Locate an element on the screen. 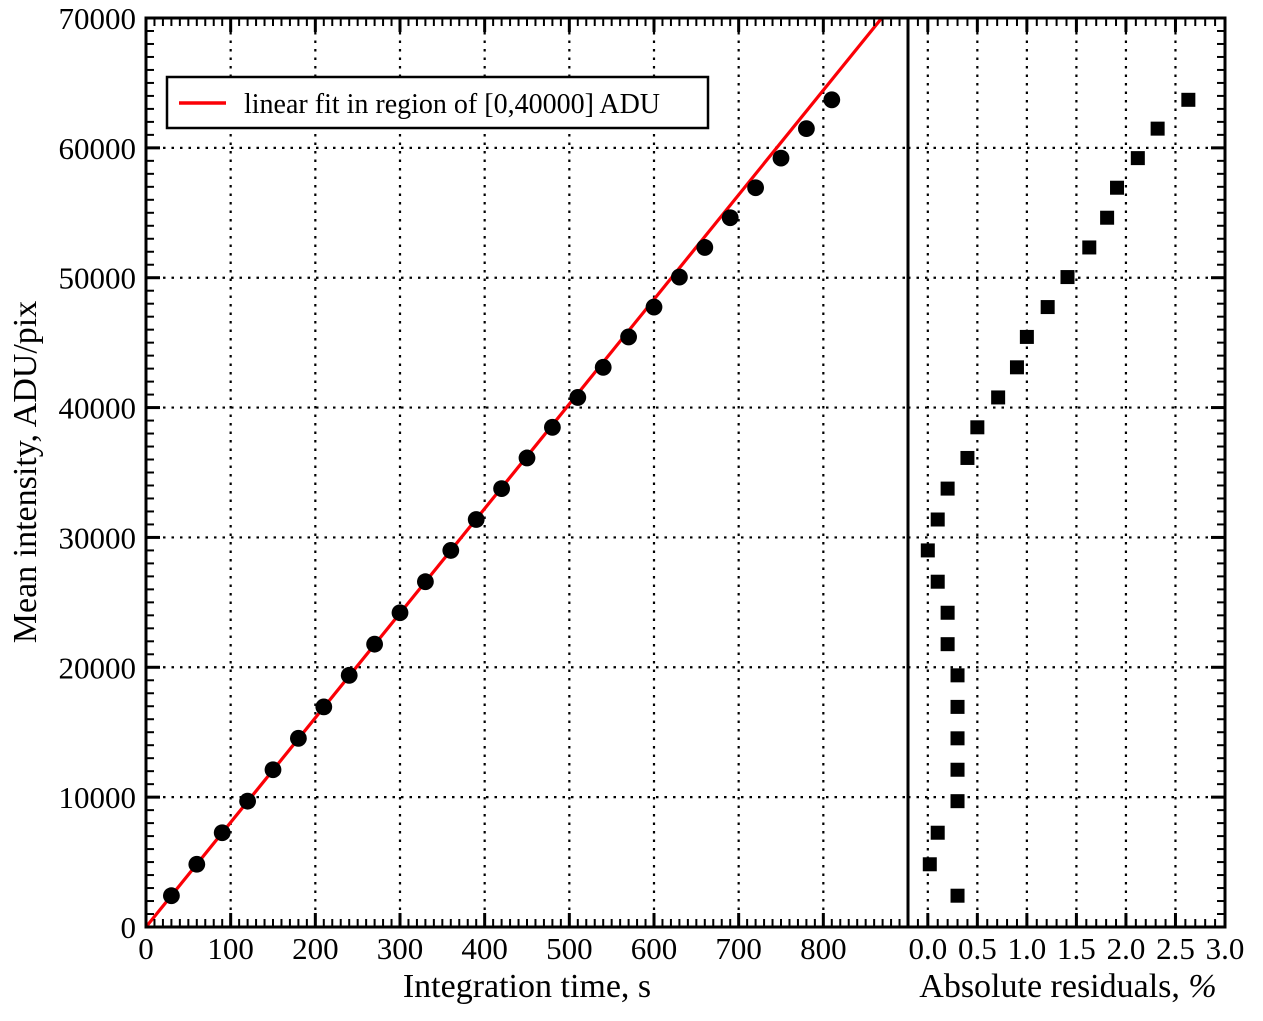 The height and width of the screenshot is (1021, 1263). left-x-tick-label: 700 is located at coordinates (738, 948).